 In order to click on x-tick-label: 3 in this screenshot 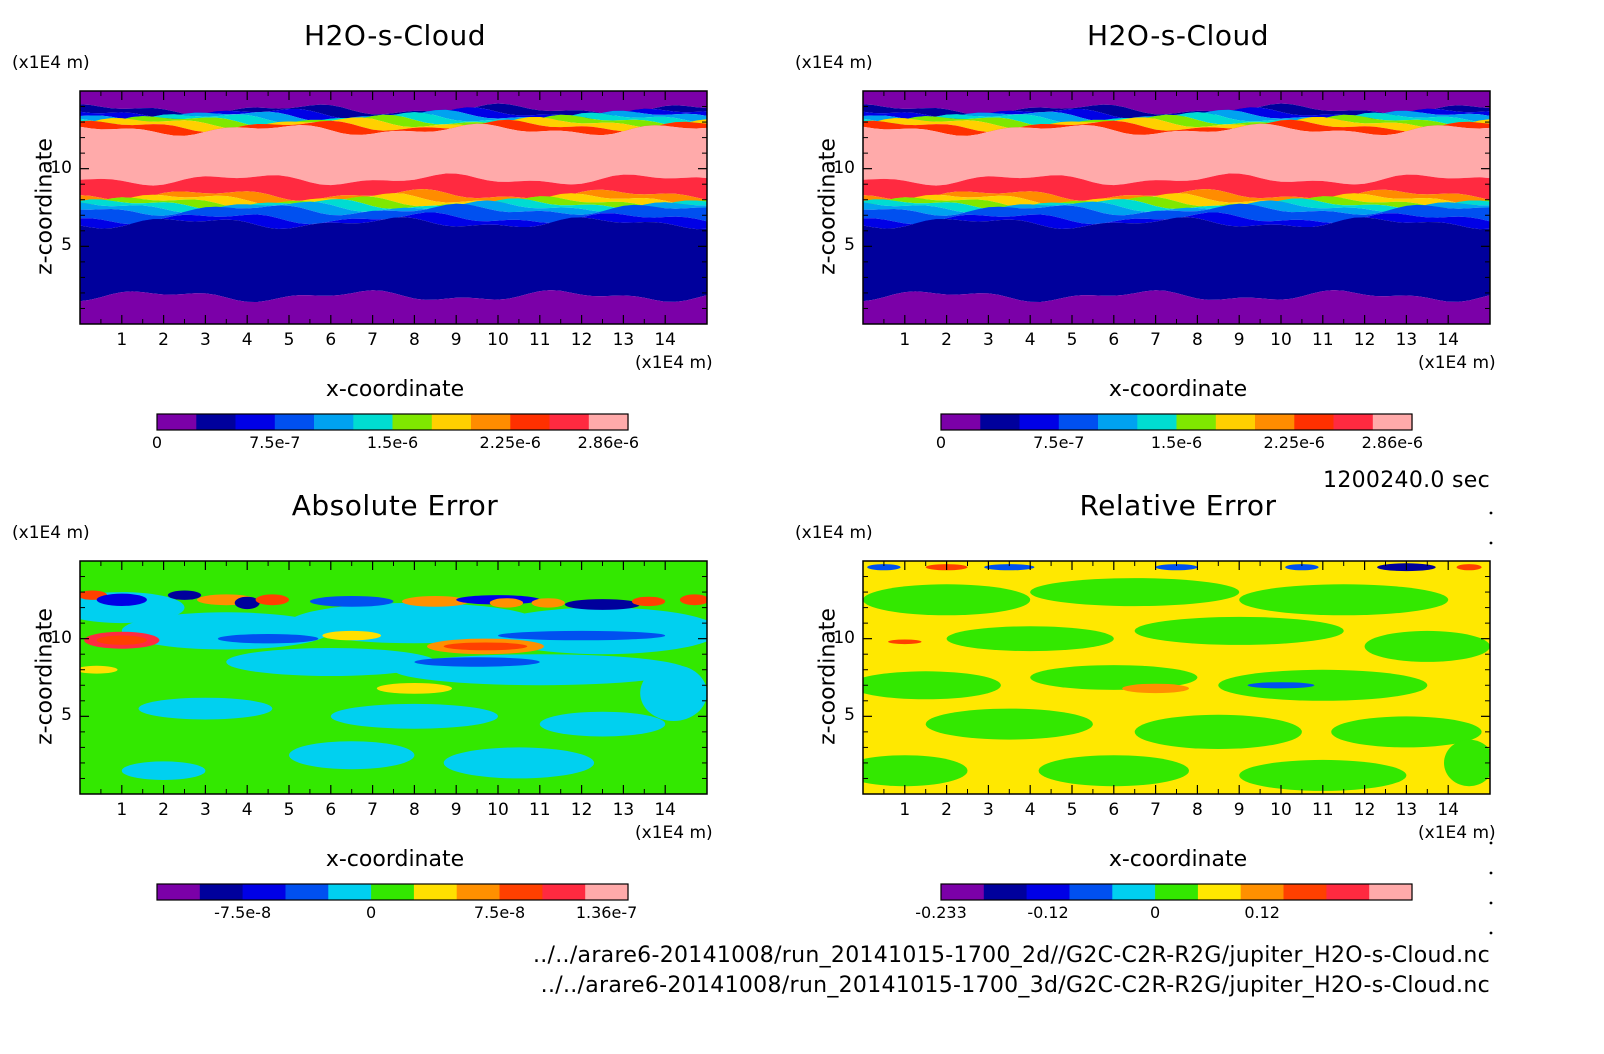, I will do `click(205, 810)`.